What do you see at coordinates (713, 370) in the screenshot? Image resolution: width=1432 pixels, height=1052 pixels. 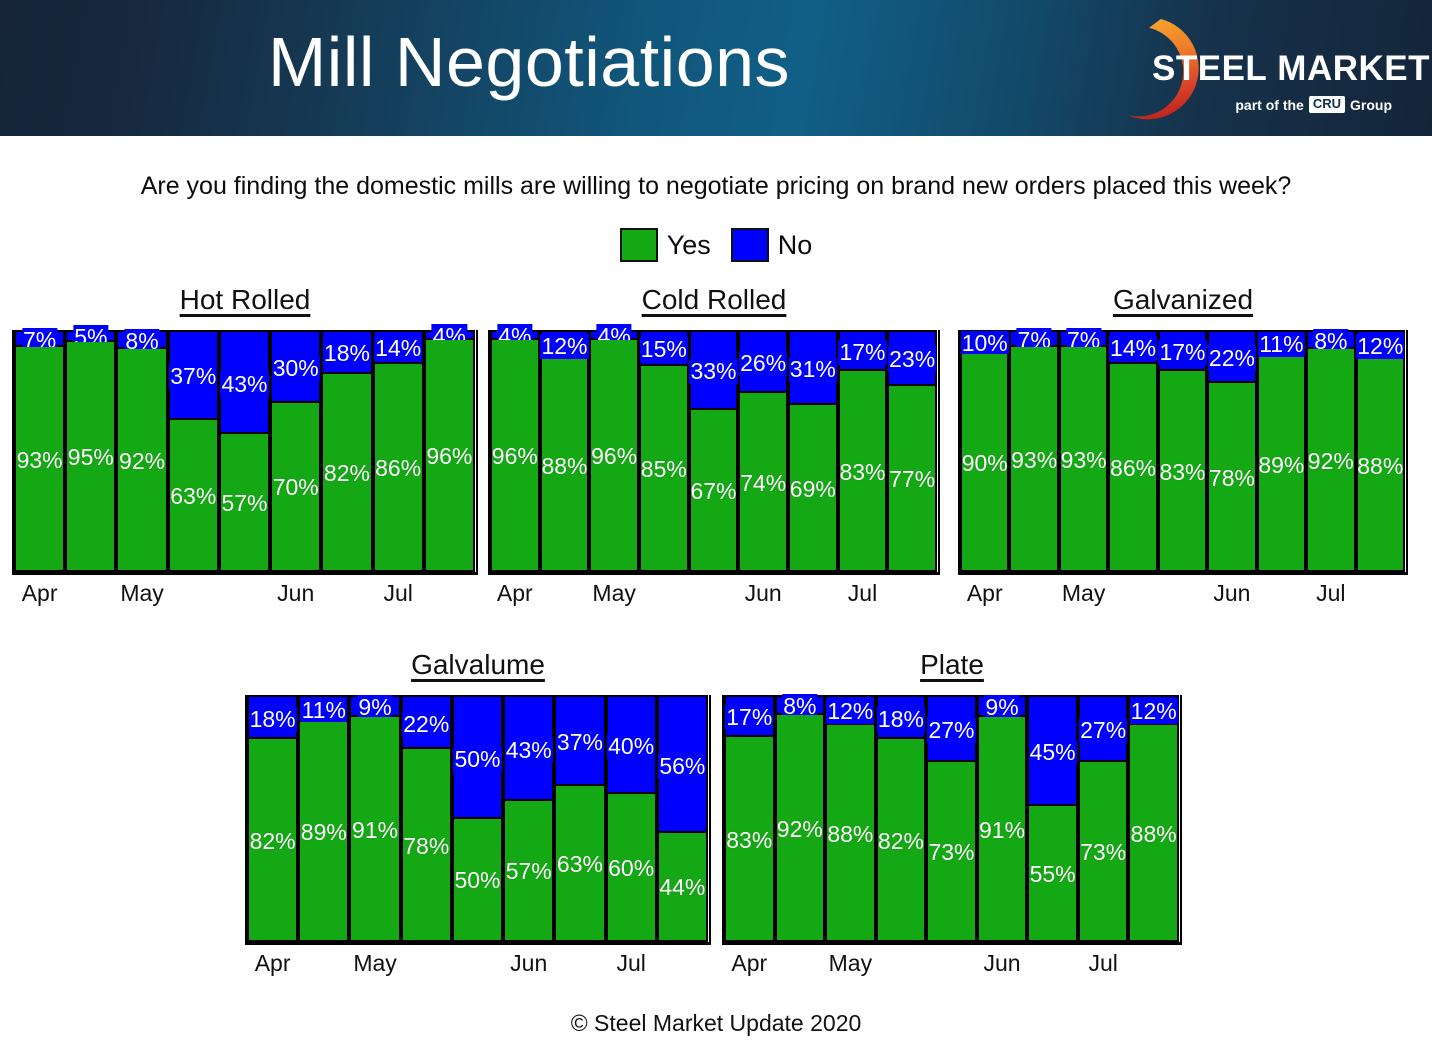 I see `segment-no: 33%` at bounding box center [713, 370].